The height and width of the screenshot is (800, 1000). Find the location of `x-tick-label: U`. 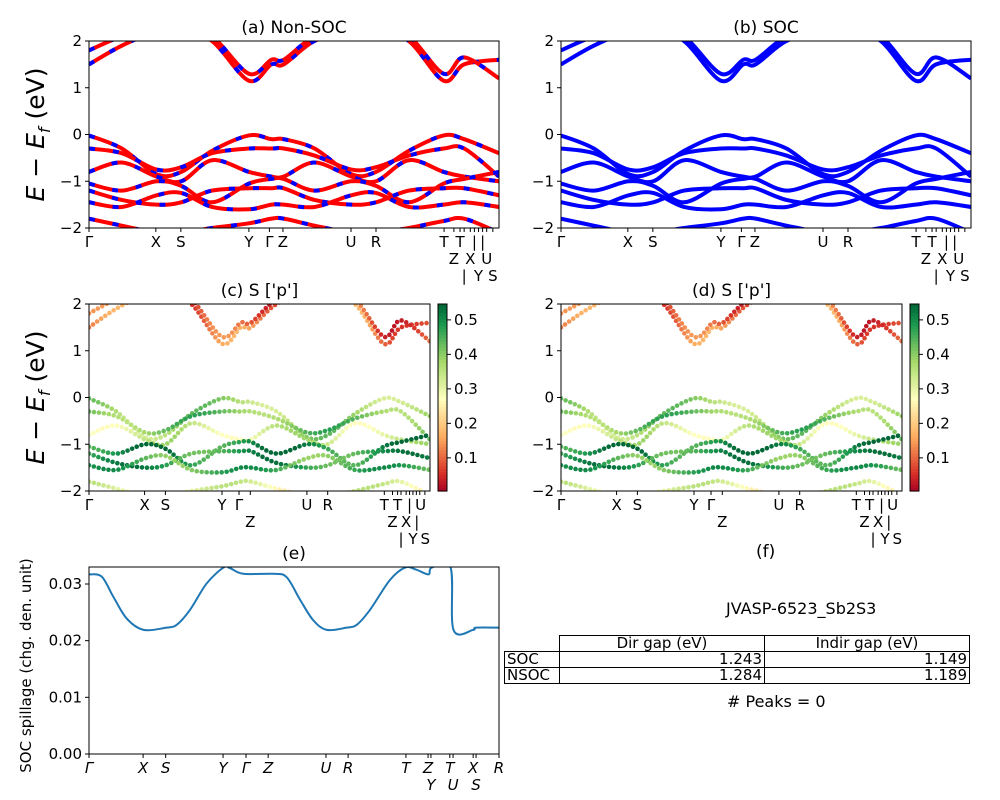

x-tick-label: U is located at coordinates (958, 259).